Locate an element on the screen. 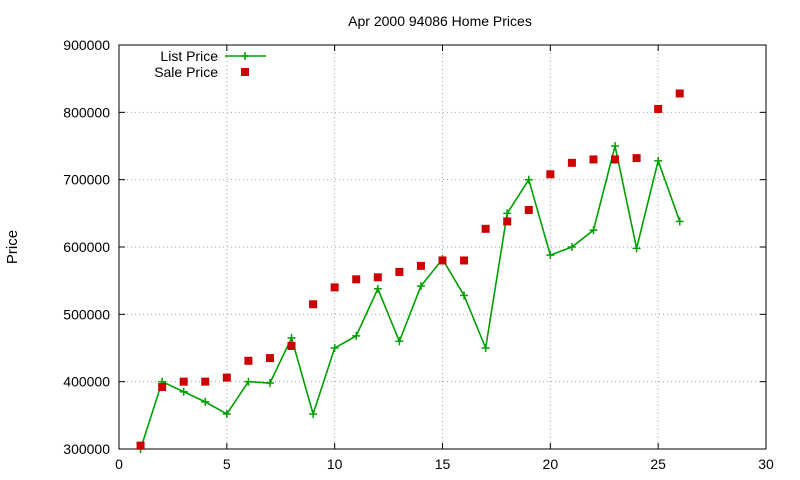 The width and height of the screenshot is (800, 480). y-tick-label: 400000 is located at coordinates (86, 382).